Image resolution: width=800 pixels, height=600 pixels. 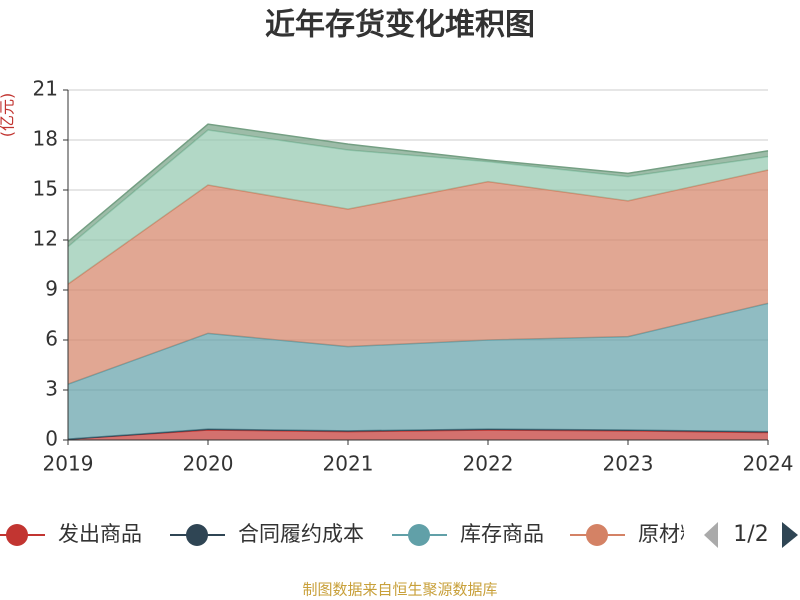 I want to click on chart-title: 近年存货变化堆积图, so click(x=400, y=25).